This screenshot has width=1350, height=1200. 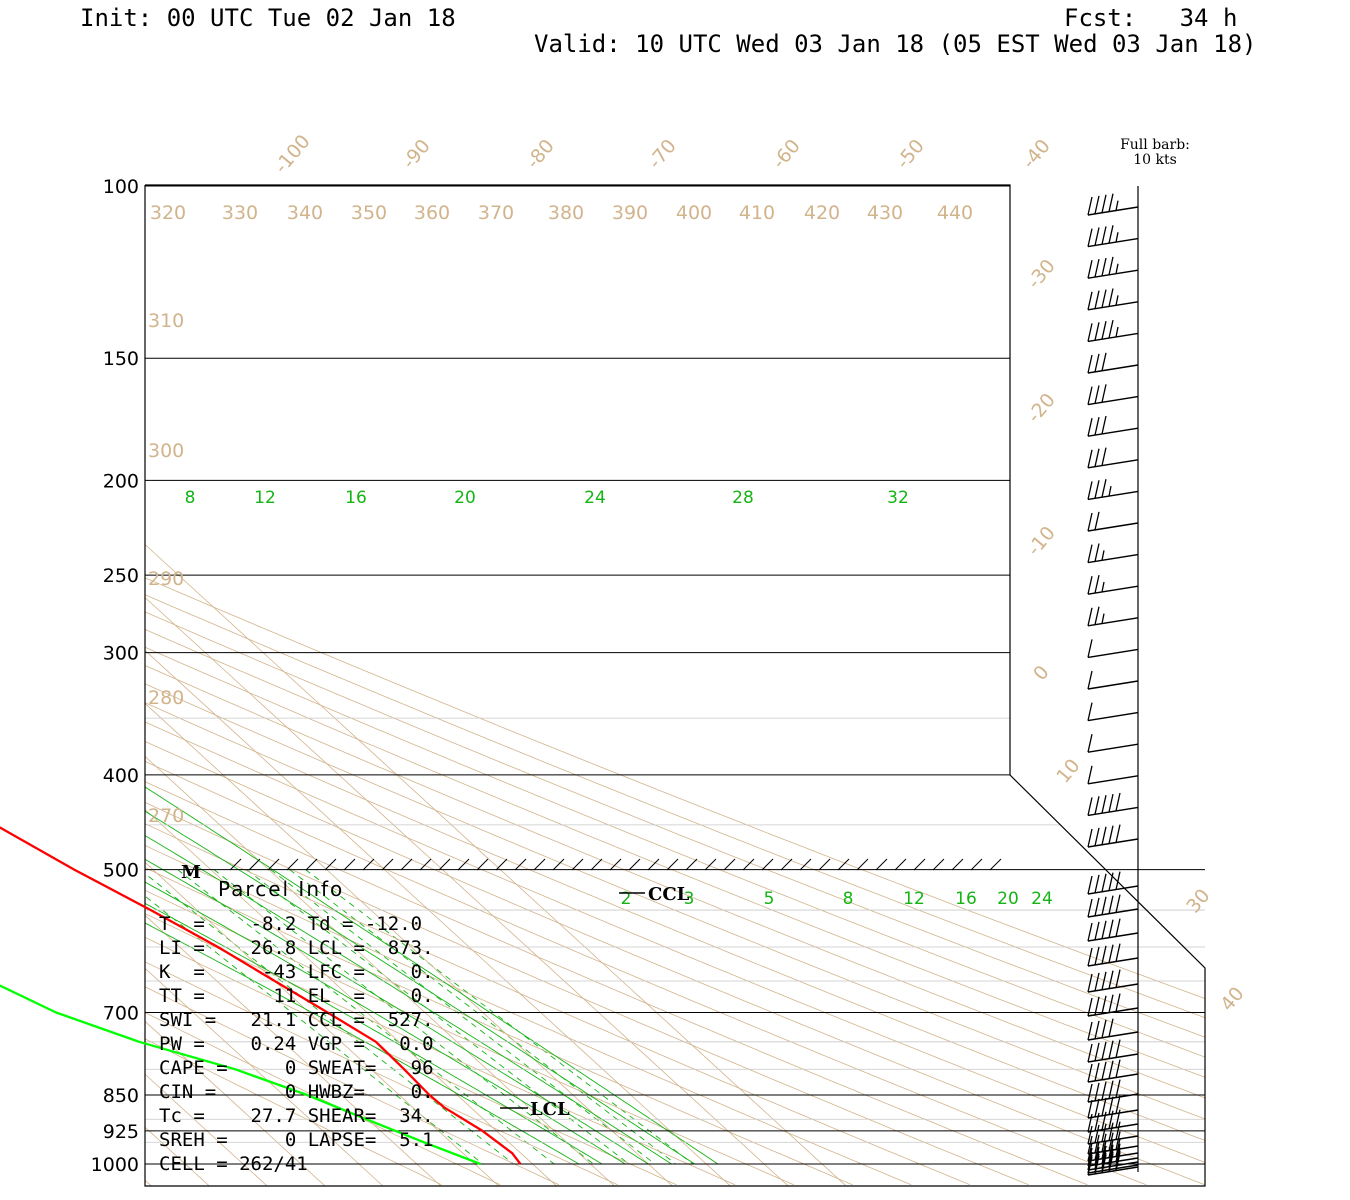 I want to click on parcel-info-row: SREH = 0 LAPSE= 5.1, so click(x=296, y=1140).